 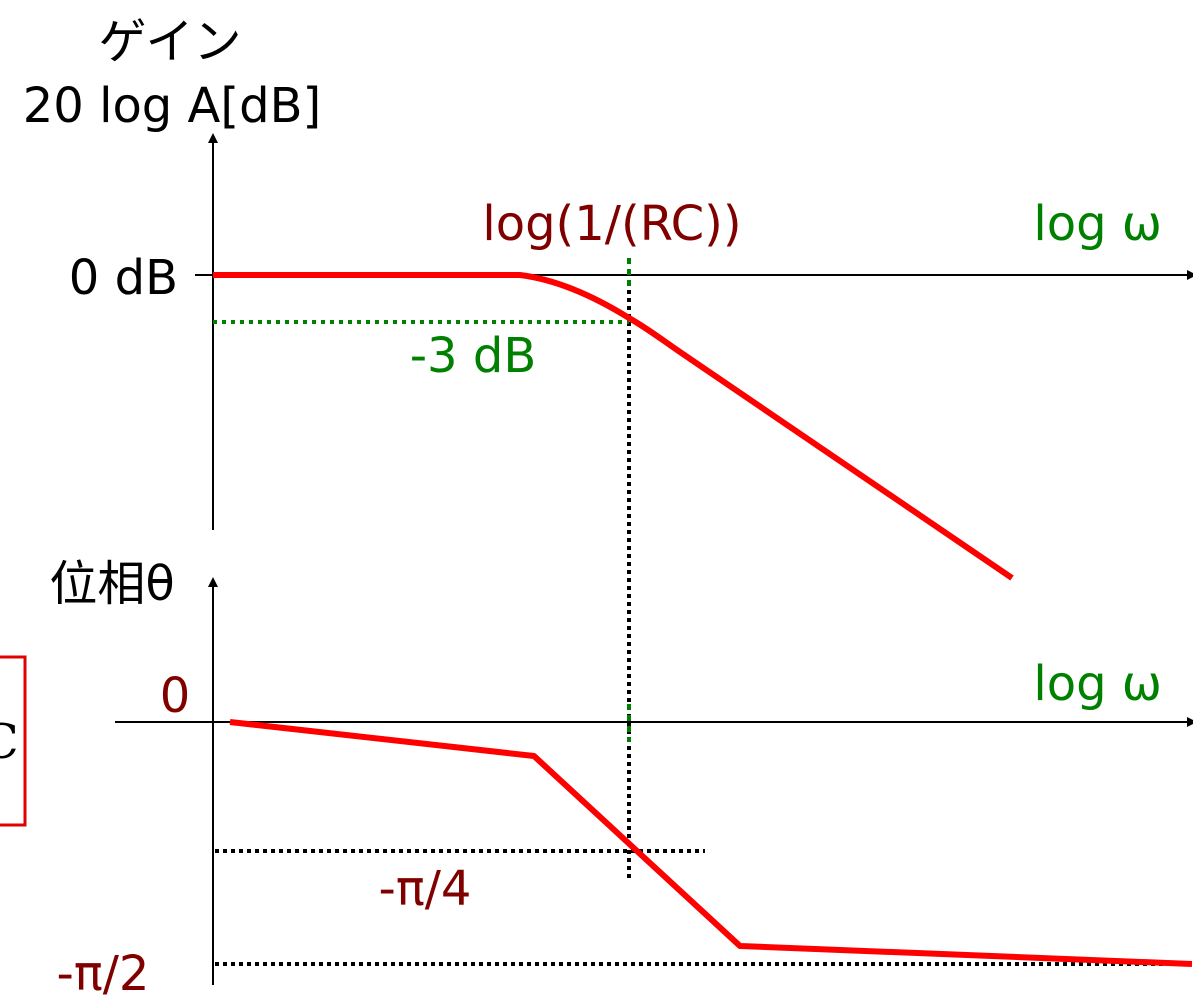 What do you see at coordinates (103, 970) in the screenshot?
I see `half-pi-label: -π/2` at bounding box center [103, 970].